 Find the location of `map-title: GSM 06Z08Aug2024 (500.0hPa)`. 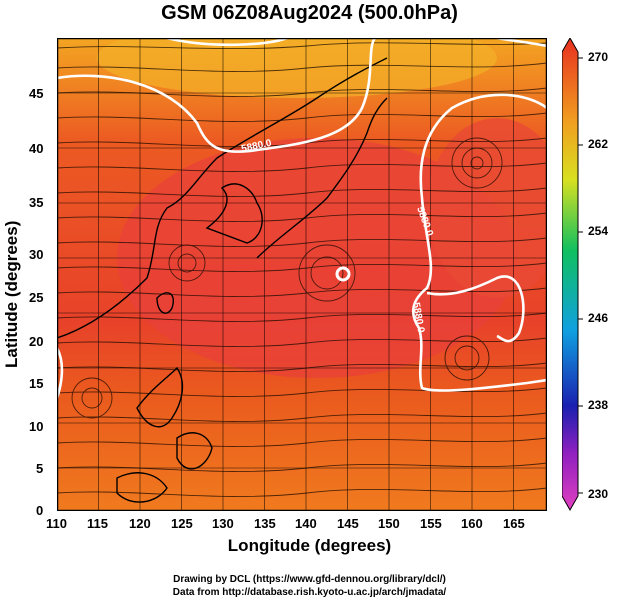

map-title: GSM 06Z08Aug2024 (500.0hPa) is located at coordinates (309, 13).